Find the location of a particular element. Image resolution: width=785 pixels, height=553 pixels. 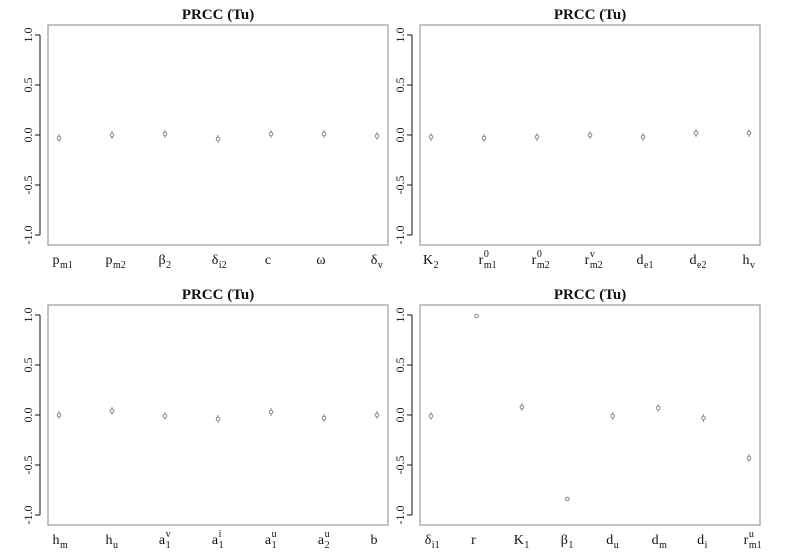

x-tick-label: b is located at coordinates (374, 540).